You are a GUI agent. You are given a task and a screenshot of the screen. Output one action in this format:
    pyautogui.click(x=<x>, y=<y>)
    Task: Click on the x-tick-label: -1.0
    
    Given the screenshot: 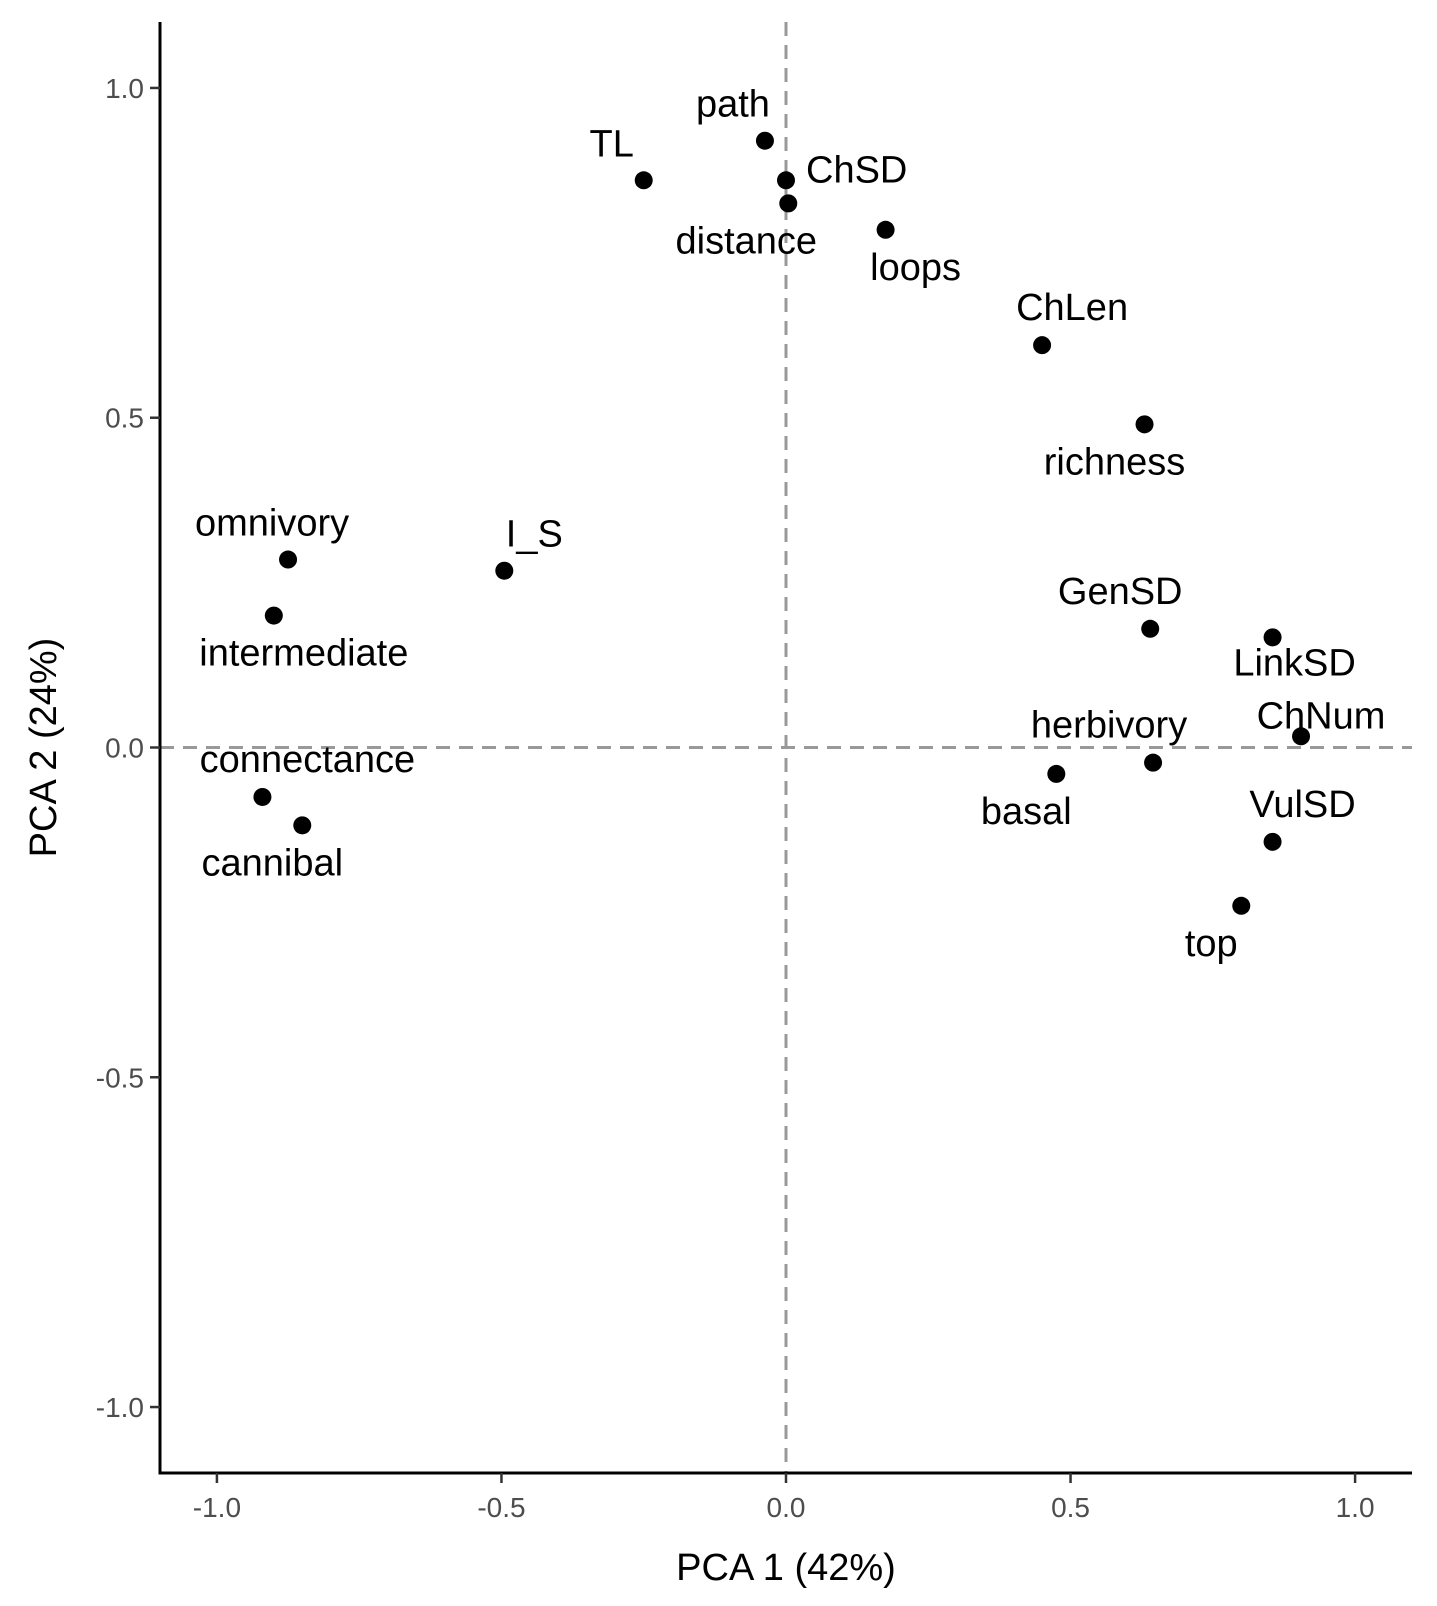 What is the action you would take?
    pyautogui.click(x=217, y=1507)
    